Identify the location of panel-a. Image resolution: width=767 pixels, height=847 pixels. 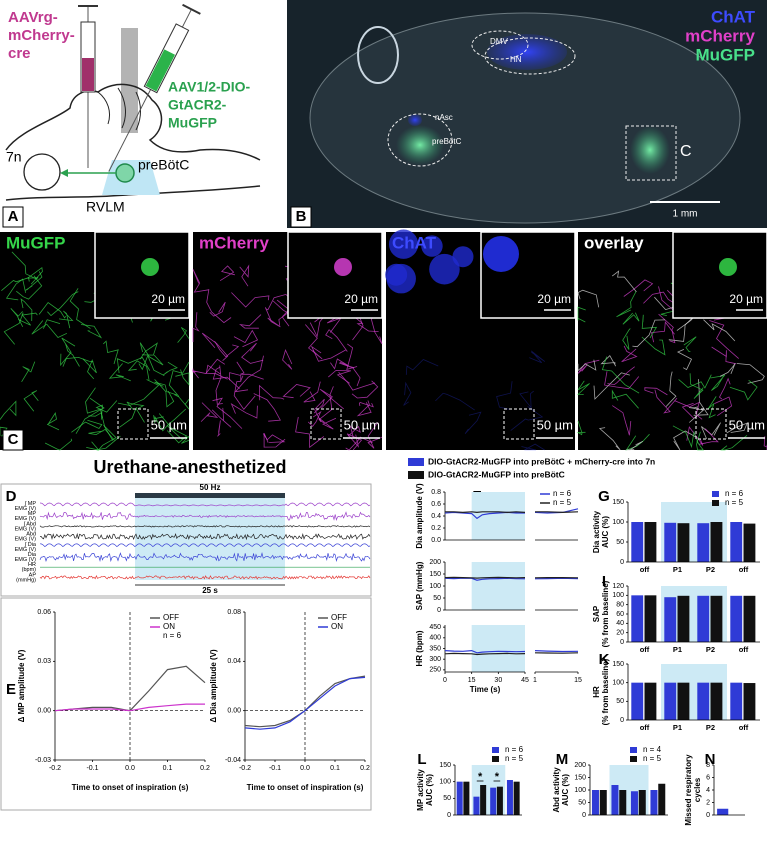
(142, 114).